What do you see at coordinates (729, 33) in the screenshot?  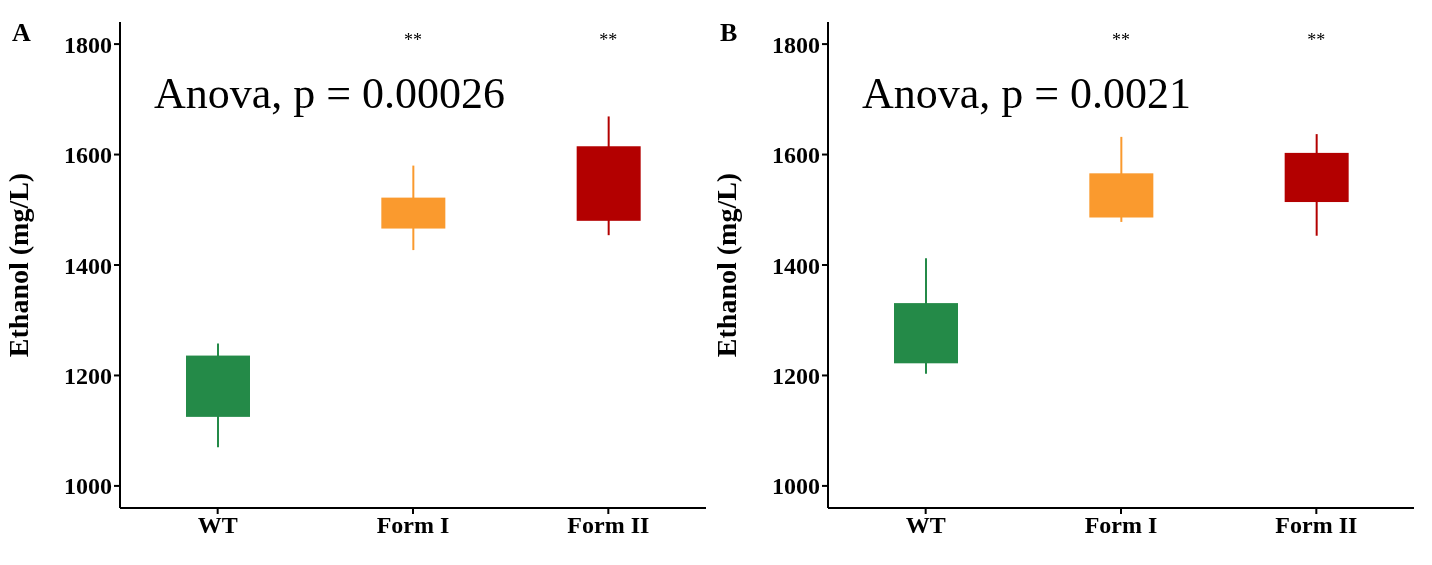 I see `chart-title: B` at bounding box center [729, 33].